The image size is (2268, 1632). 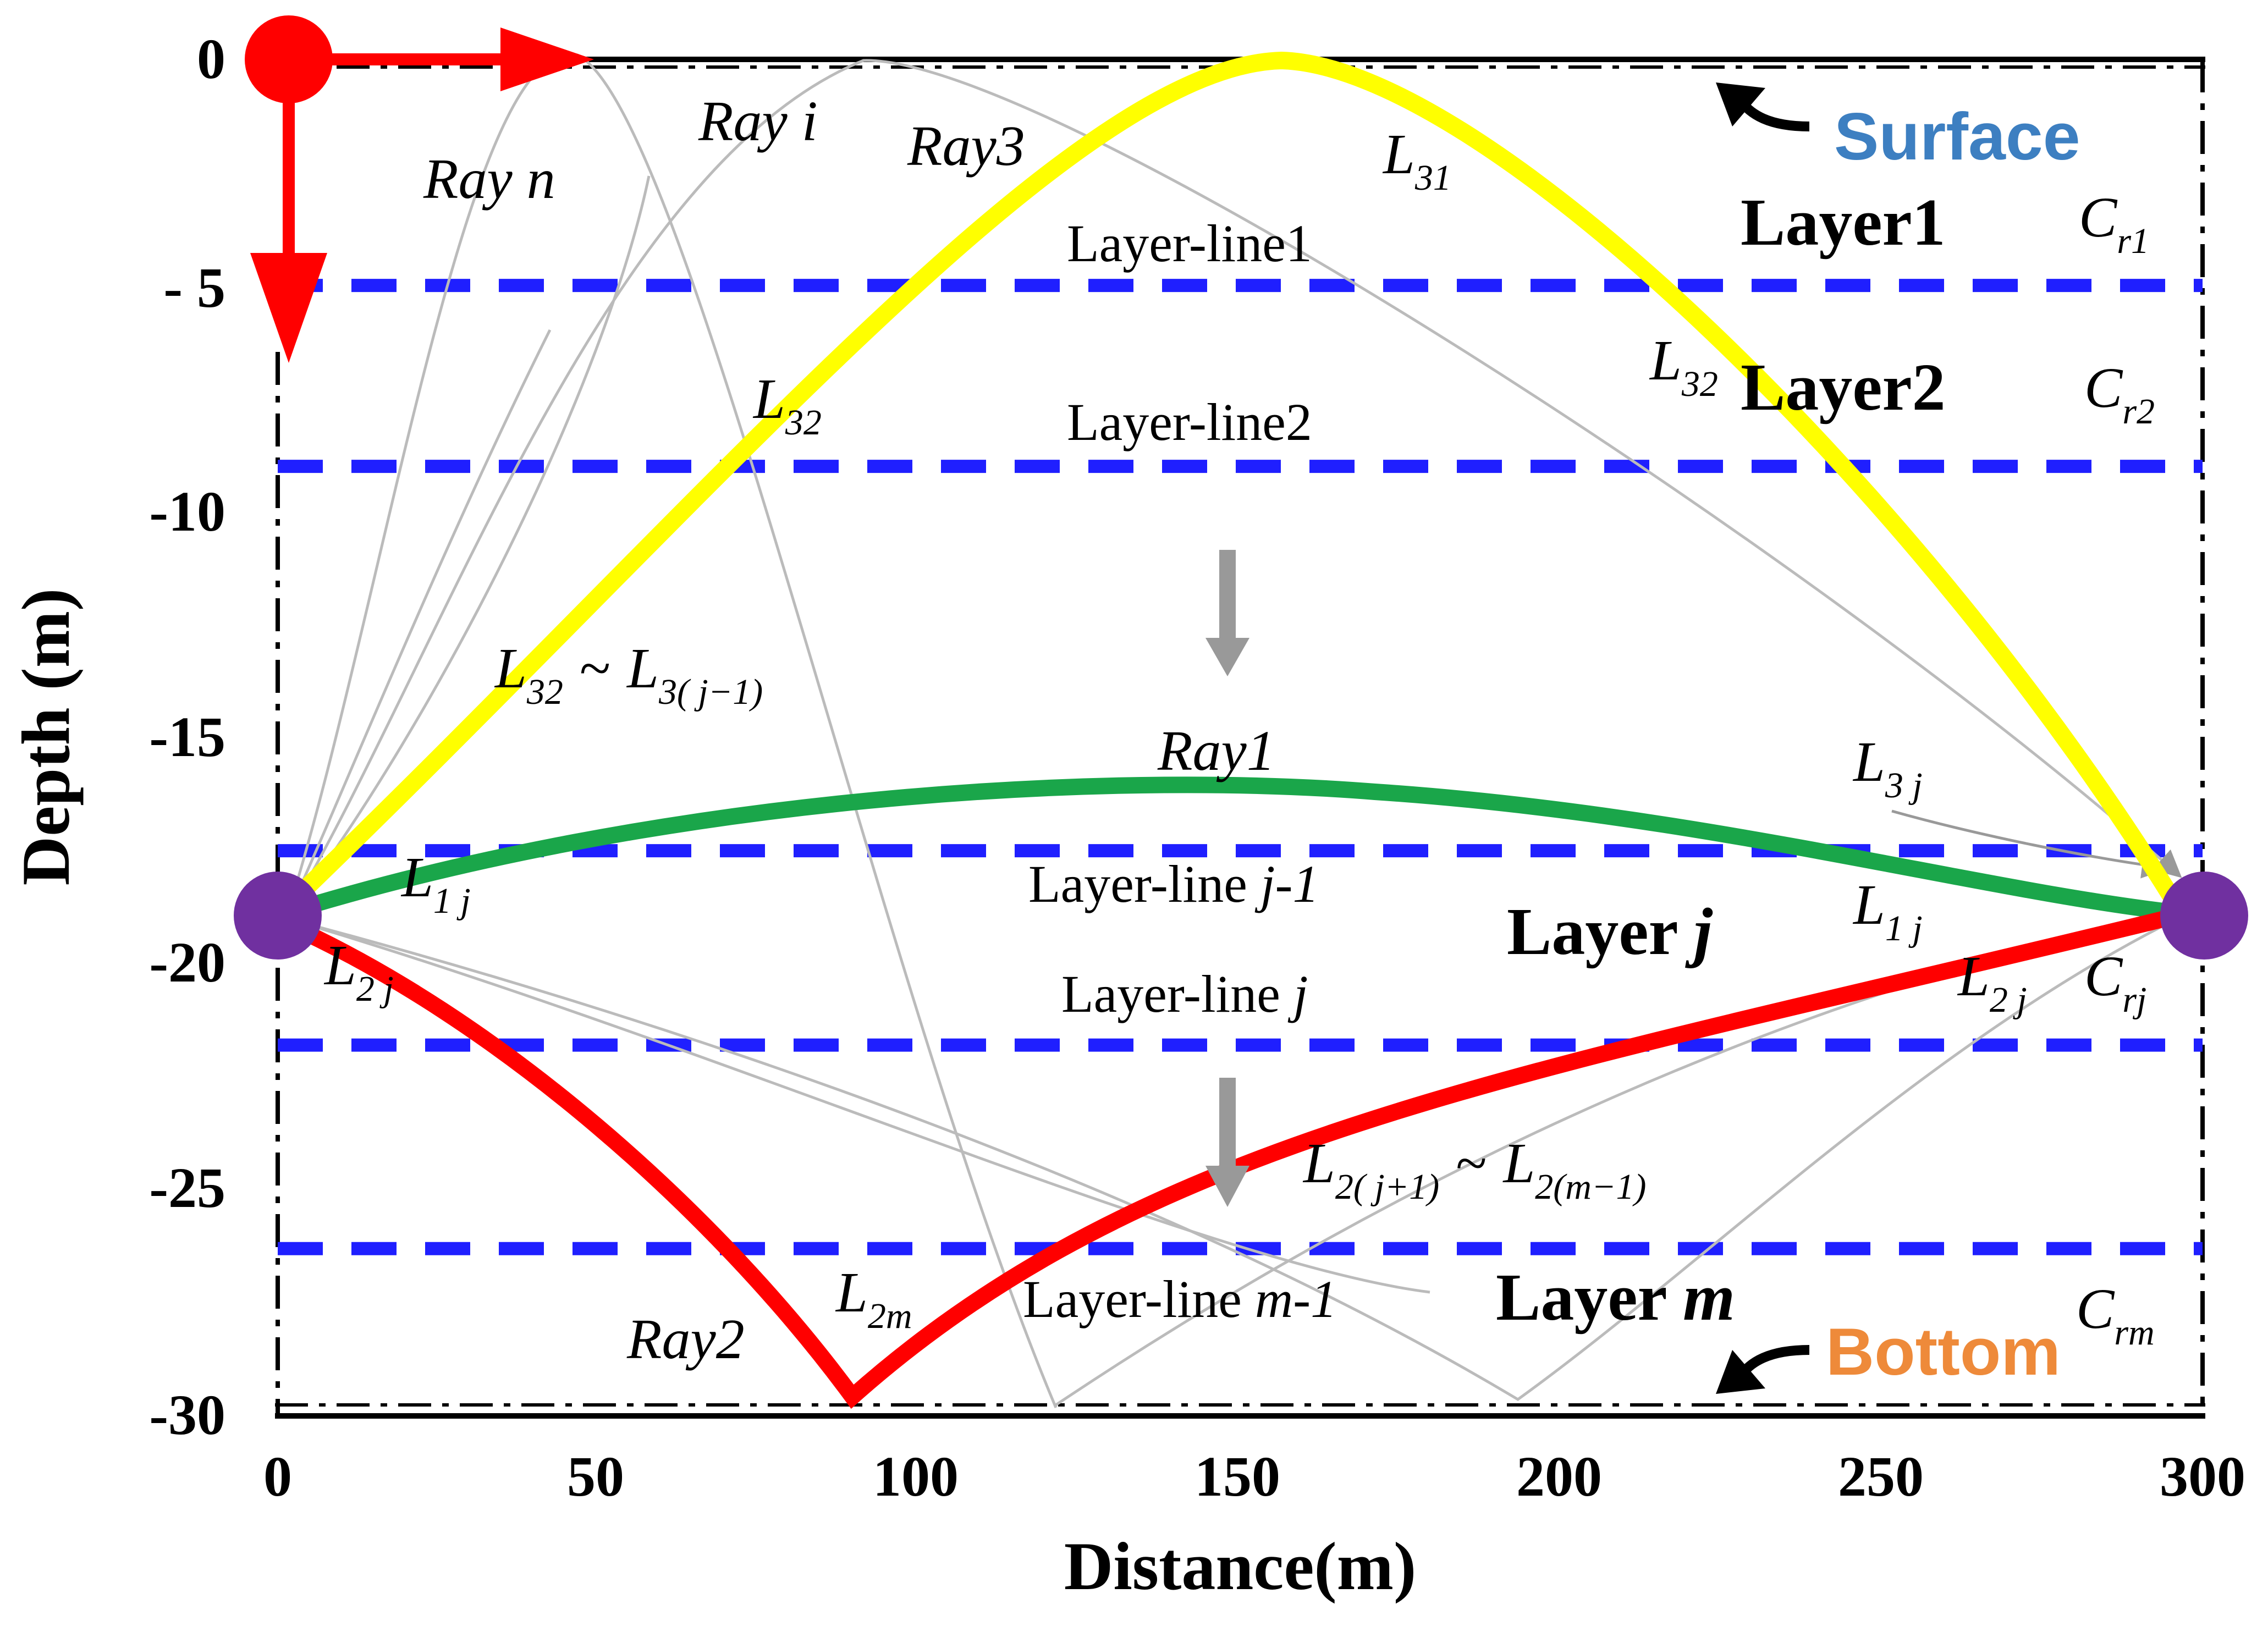 What do you see at coordinates (278, 916) in the screenshot?
I see `source-marker` at bounding box center [278, 916].